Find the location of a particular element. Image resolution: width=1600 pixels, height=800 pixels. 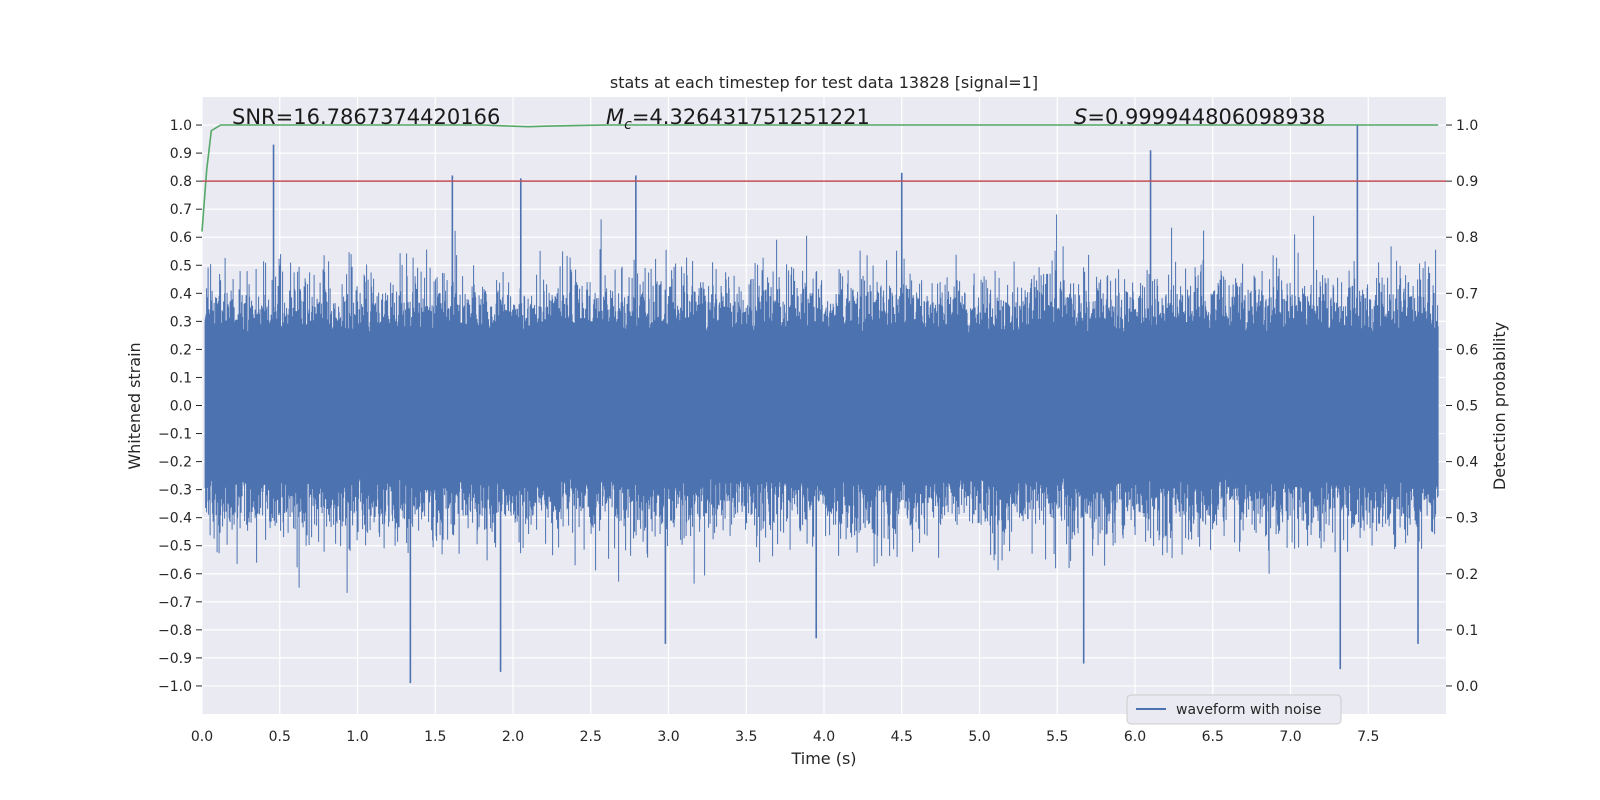

right-tick-label: 0.0 is located at coordinates (1467, 687).